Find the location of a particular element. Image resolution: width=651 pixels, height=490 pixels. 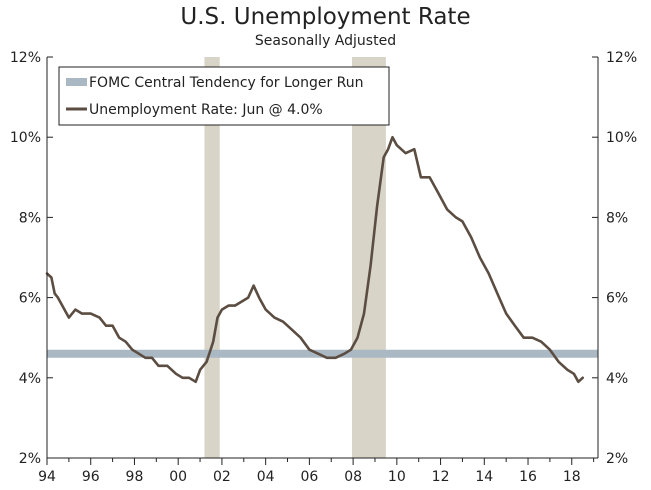

x-tick-label: 06 is located at coordinates (309, 477).